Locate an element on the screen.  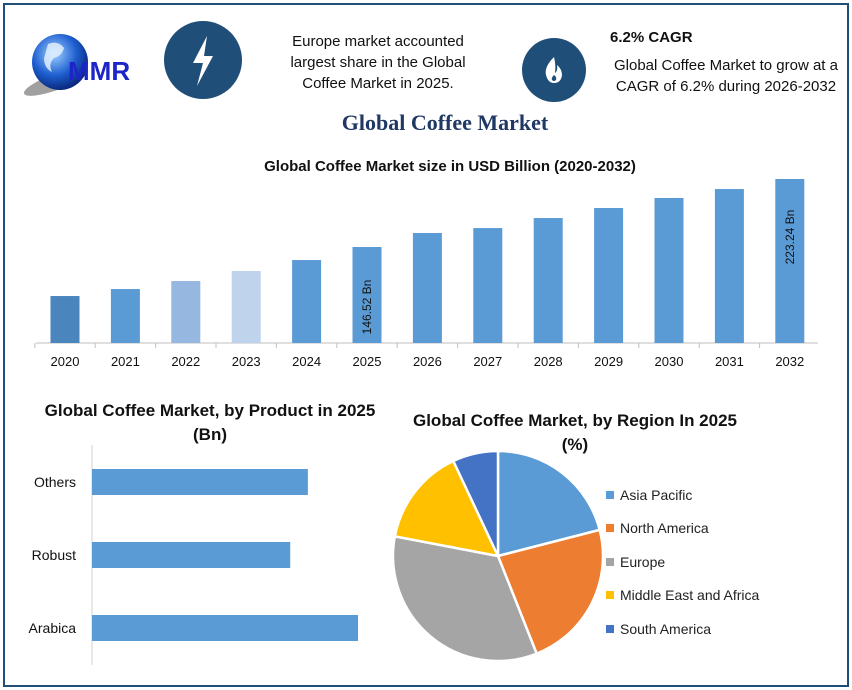
legend-label: Asia Pacific is located at coordinates (656, 494).